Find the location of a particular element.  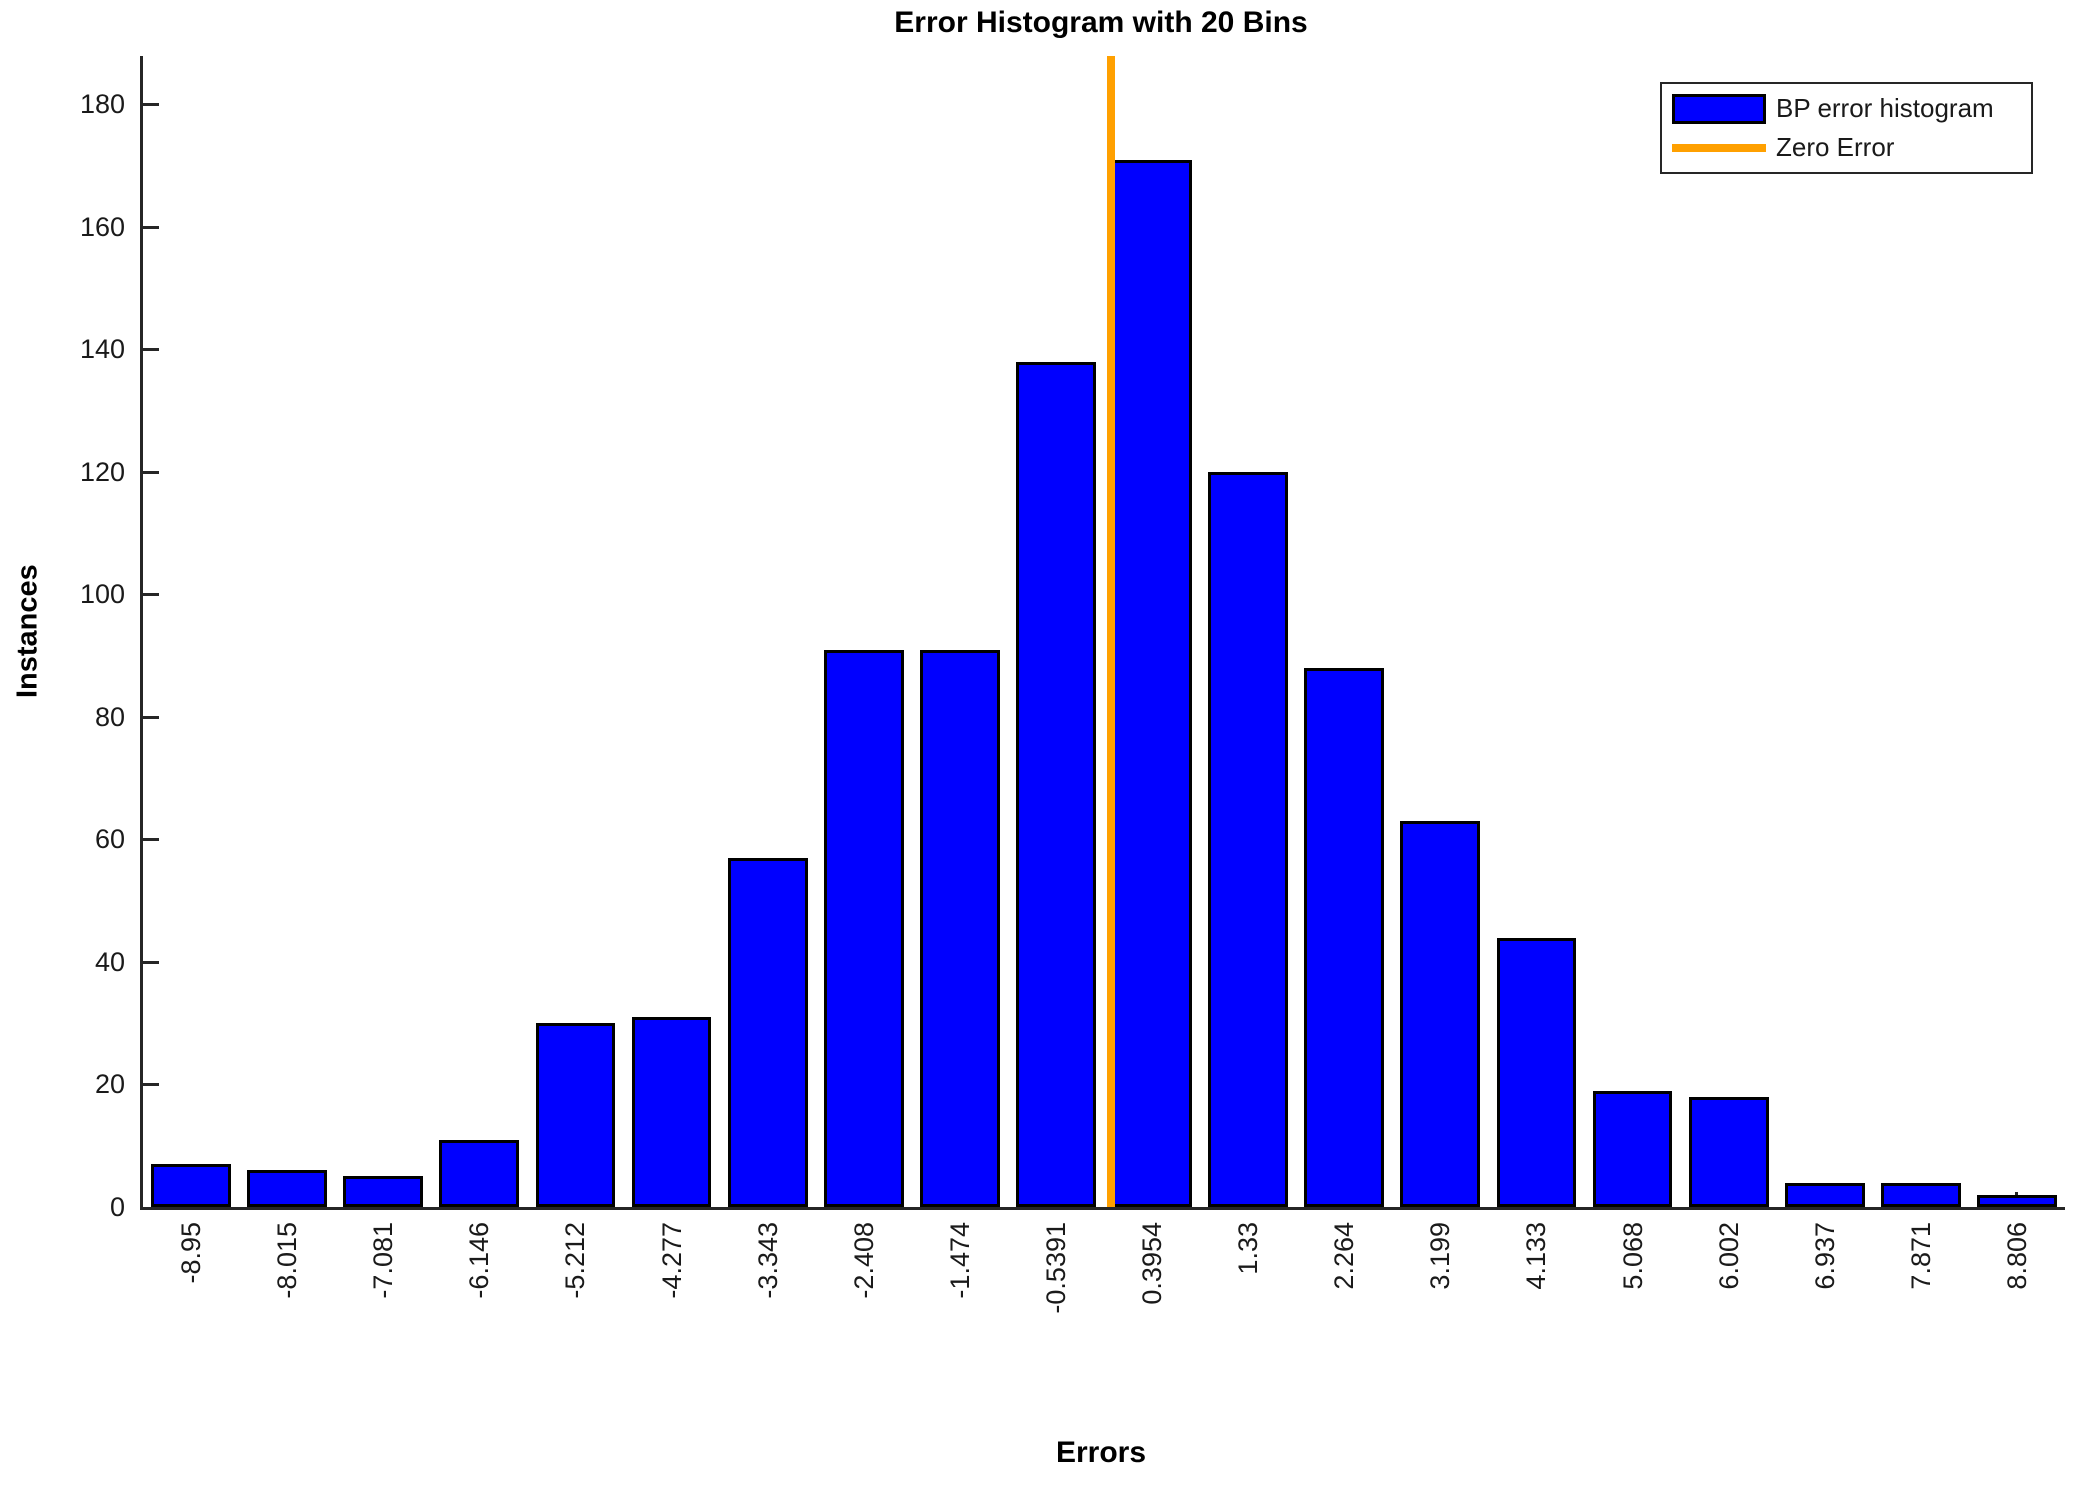

legend-item-bp-error-histogram: BP error histogram is located at coordinates (1846, 108).